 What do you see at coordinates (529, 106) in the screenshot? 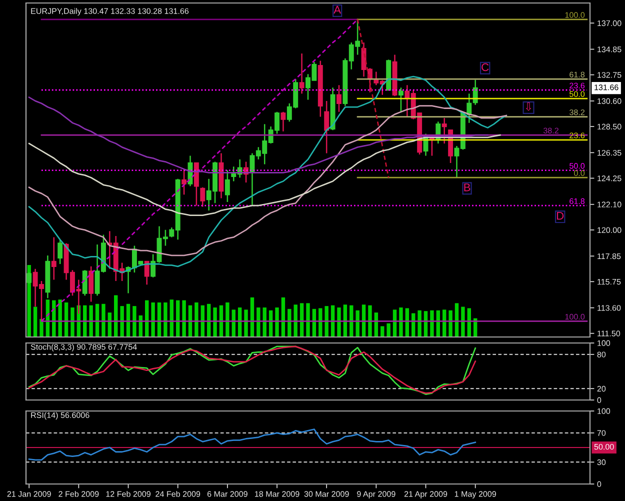
I see `annotation: ⇩` at bounding box center [529, 106].